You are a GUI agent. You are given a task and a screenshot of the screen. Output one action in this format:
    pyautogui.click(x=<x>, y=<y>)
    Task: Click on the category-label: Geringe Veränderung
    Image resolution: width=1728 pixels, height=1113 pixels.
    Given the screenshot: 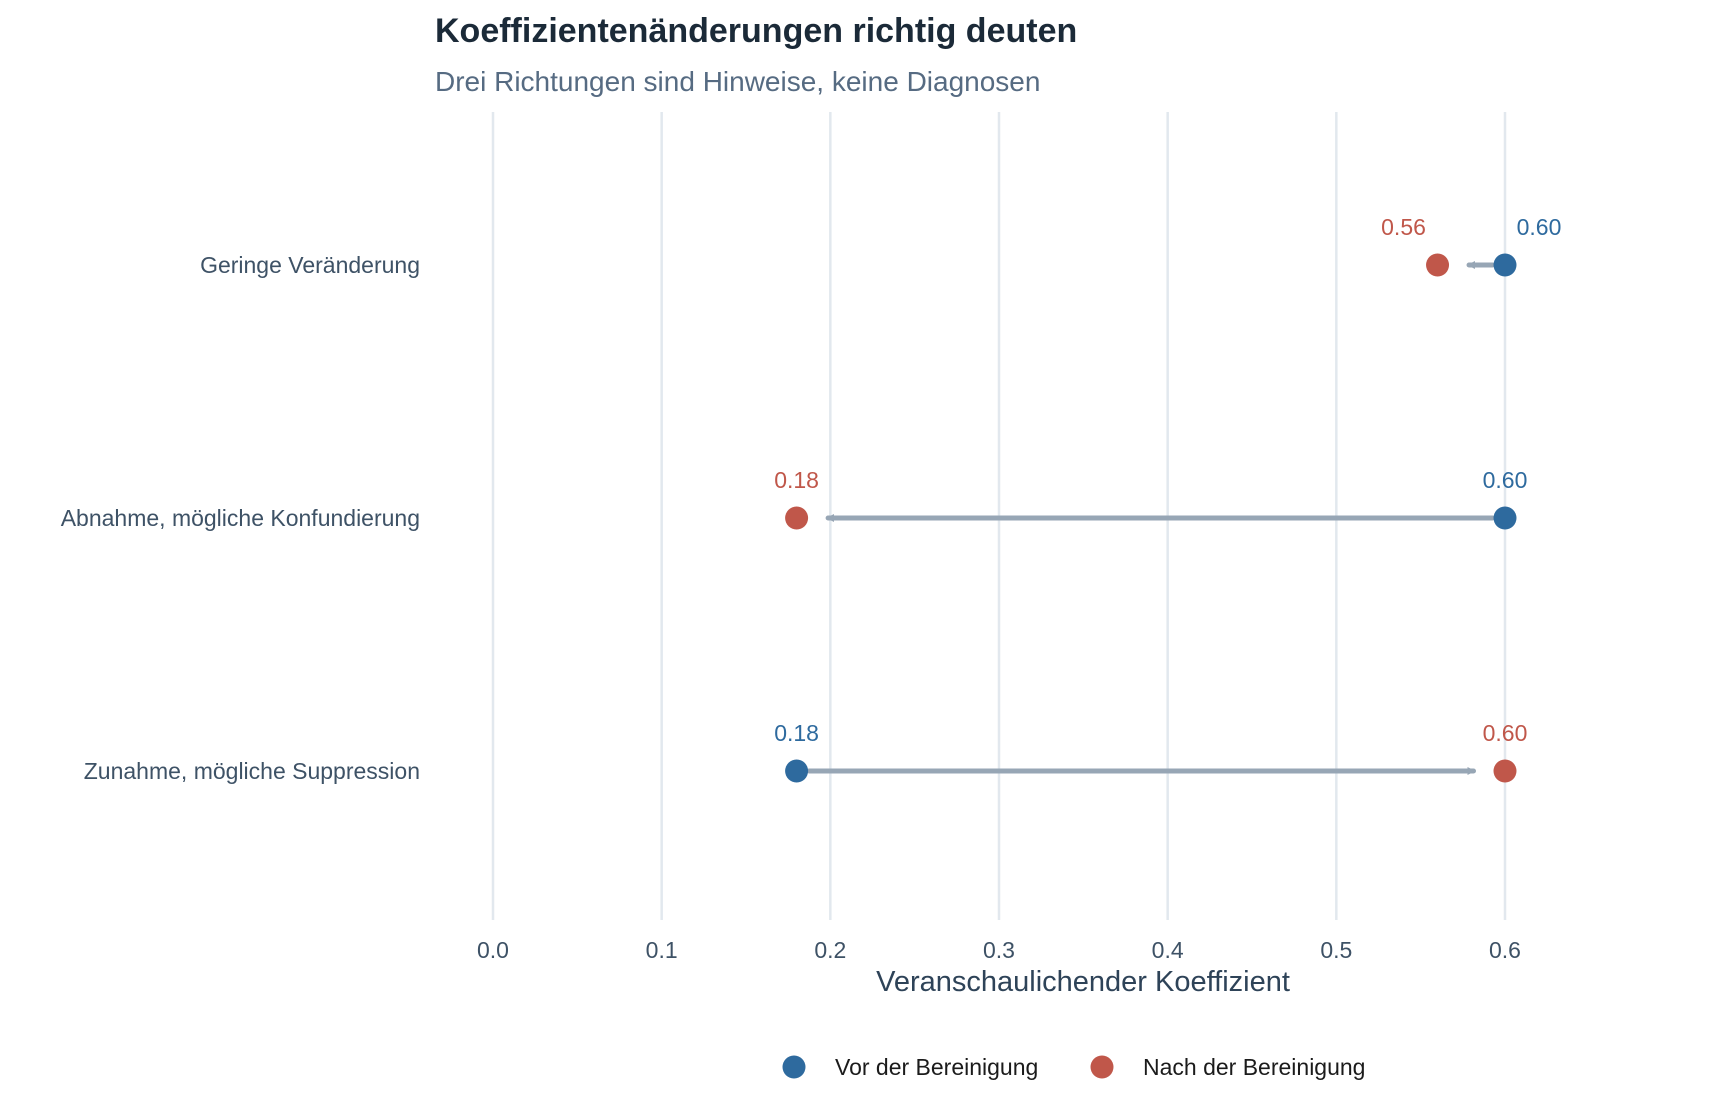 What is the action you would take?
    pyautogui.click(x=310, y=265)
    